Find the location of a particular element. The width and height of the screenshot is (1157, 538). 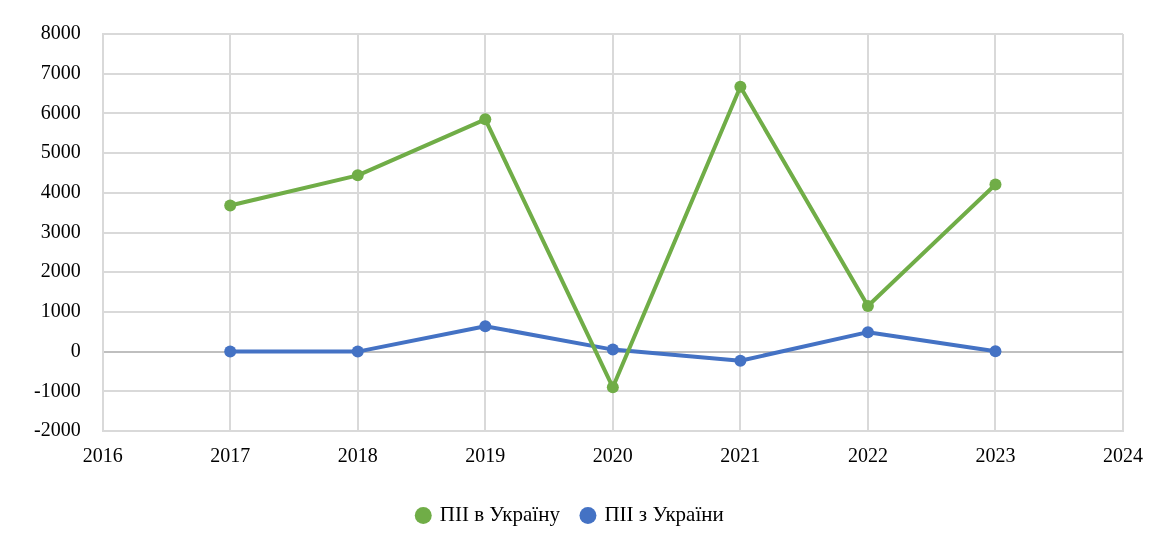

y-tick-label: 8000 is located at coordinates (60, 32).